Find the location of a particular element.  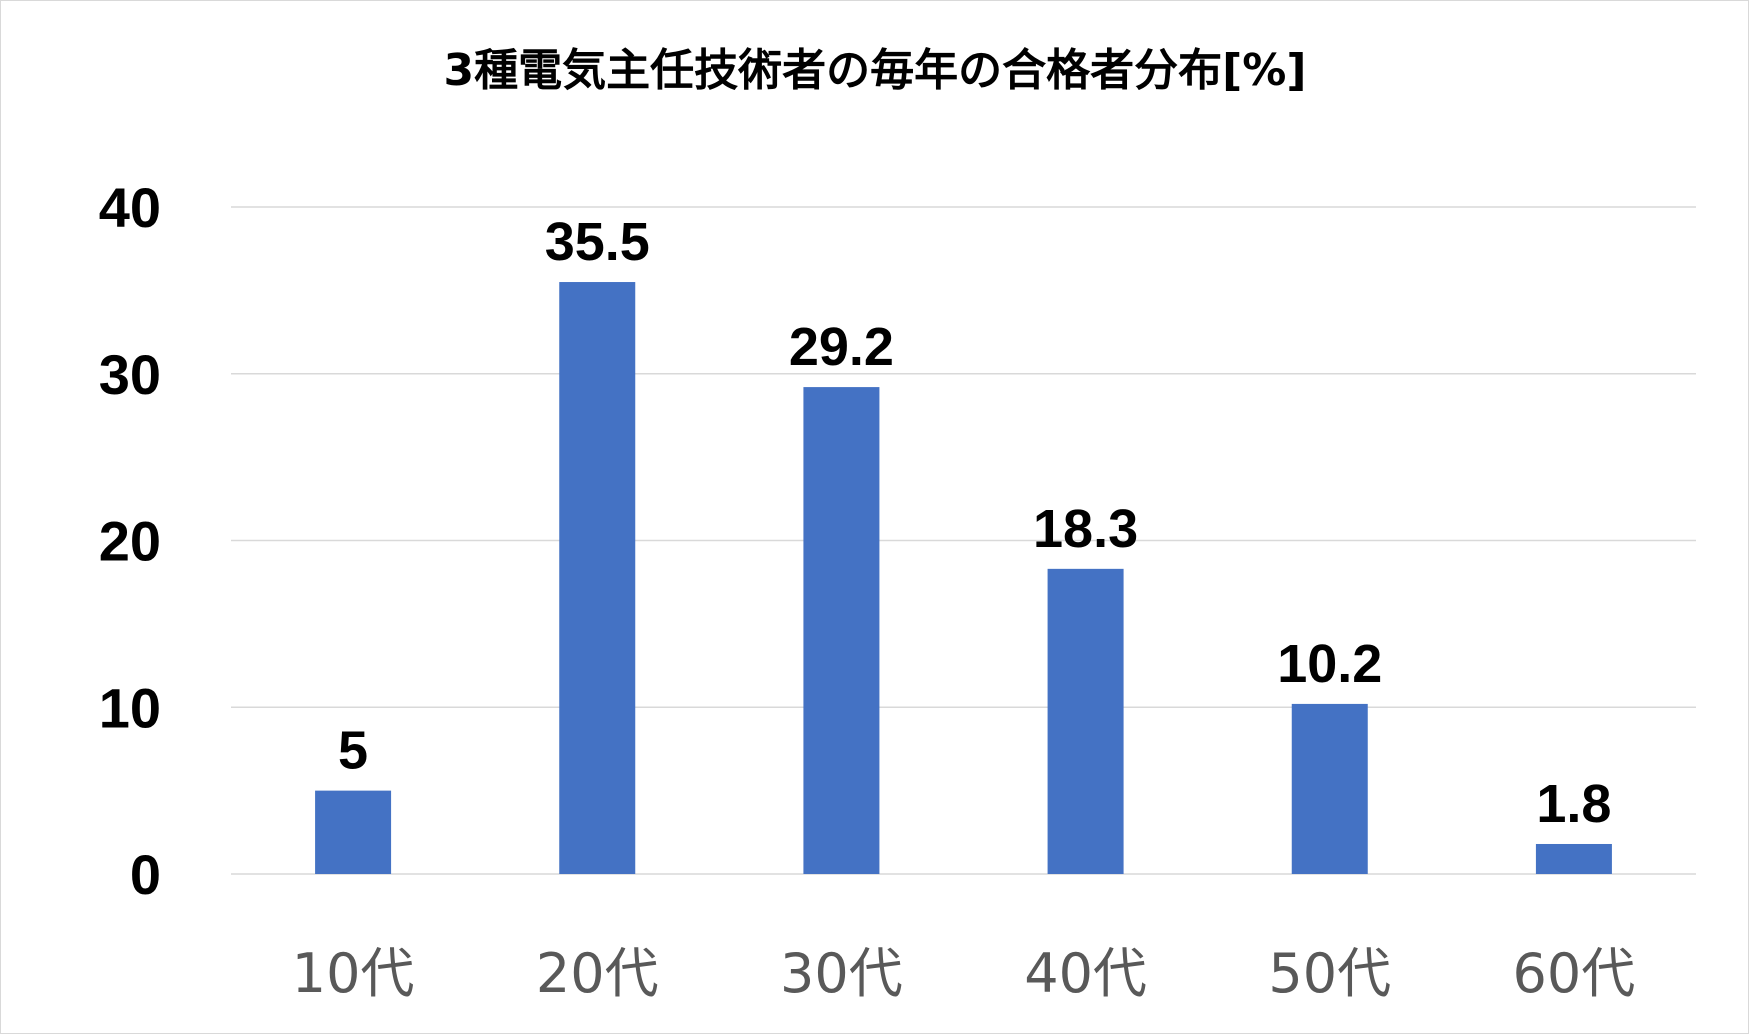

y-tick-label: 10 is located at coordinates (130, 707).